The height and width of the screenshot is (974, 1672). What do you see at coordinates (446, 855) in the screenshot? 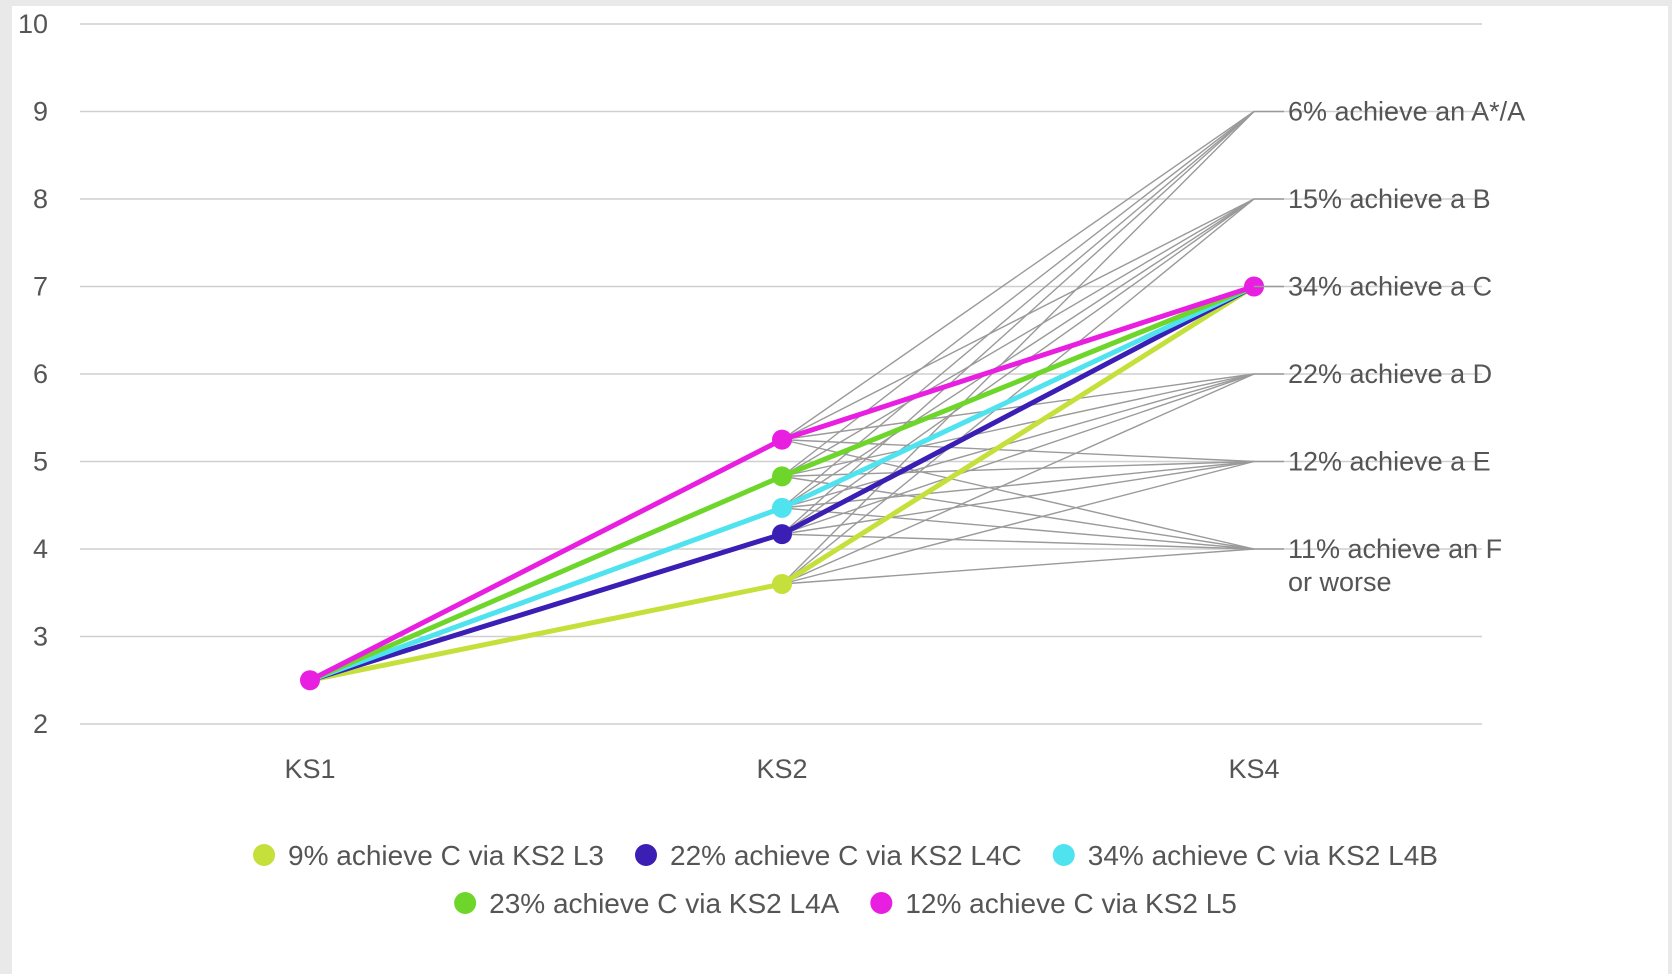
I see `legend-label: 9% achieve C via KS2 L3` at bounding box center [446, 855].